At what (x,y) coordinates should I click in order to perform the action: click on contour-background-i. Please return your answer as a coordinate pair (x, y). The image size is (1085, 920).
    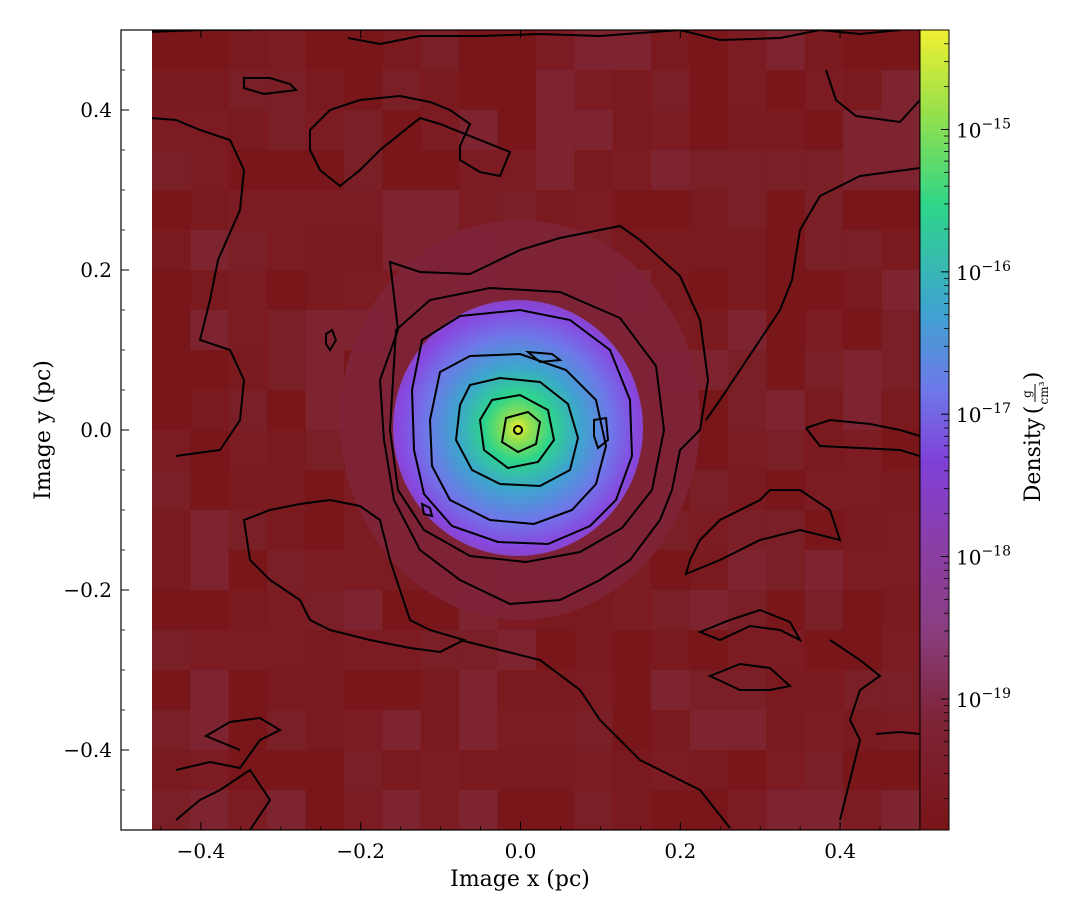
    Looking at the image, I should click on (595, 734).